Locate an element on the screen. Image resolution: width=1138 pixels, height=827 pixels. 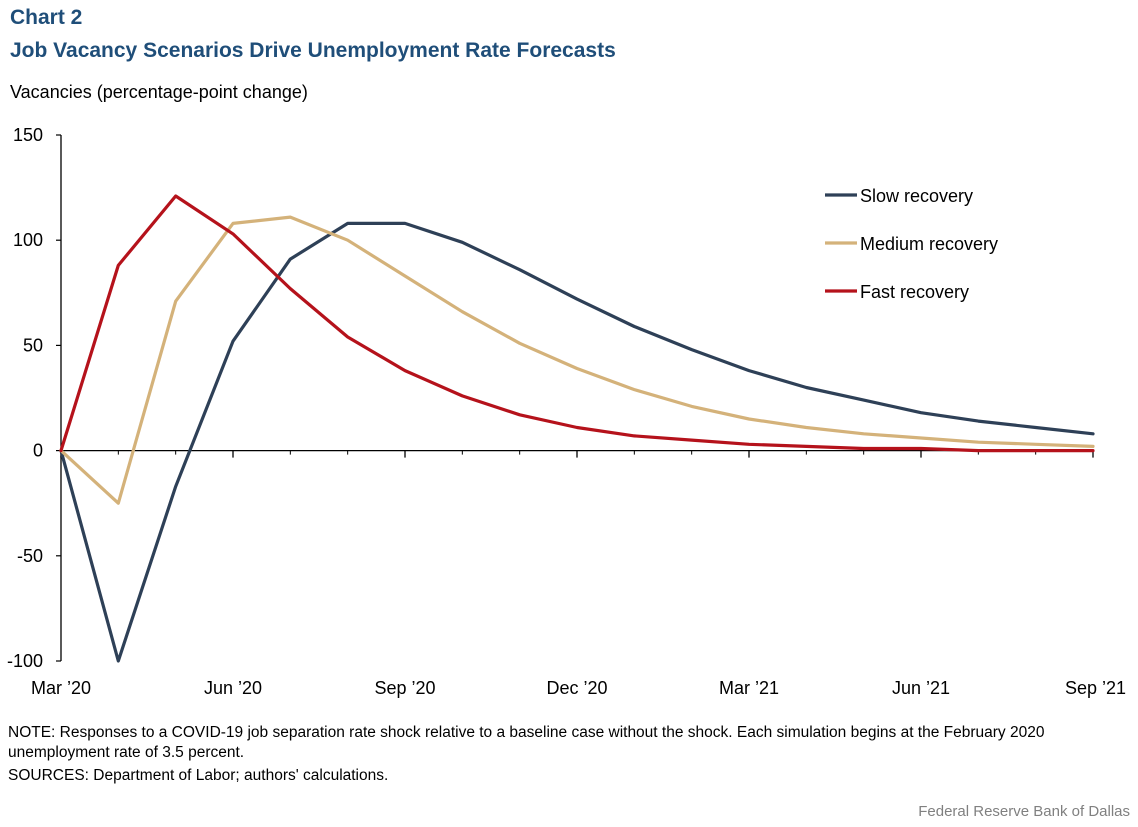
x-tick-label: Sep ’20 is located at coordinates (404, 688).